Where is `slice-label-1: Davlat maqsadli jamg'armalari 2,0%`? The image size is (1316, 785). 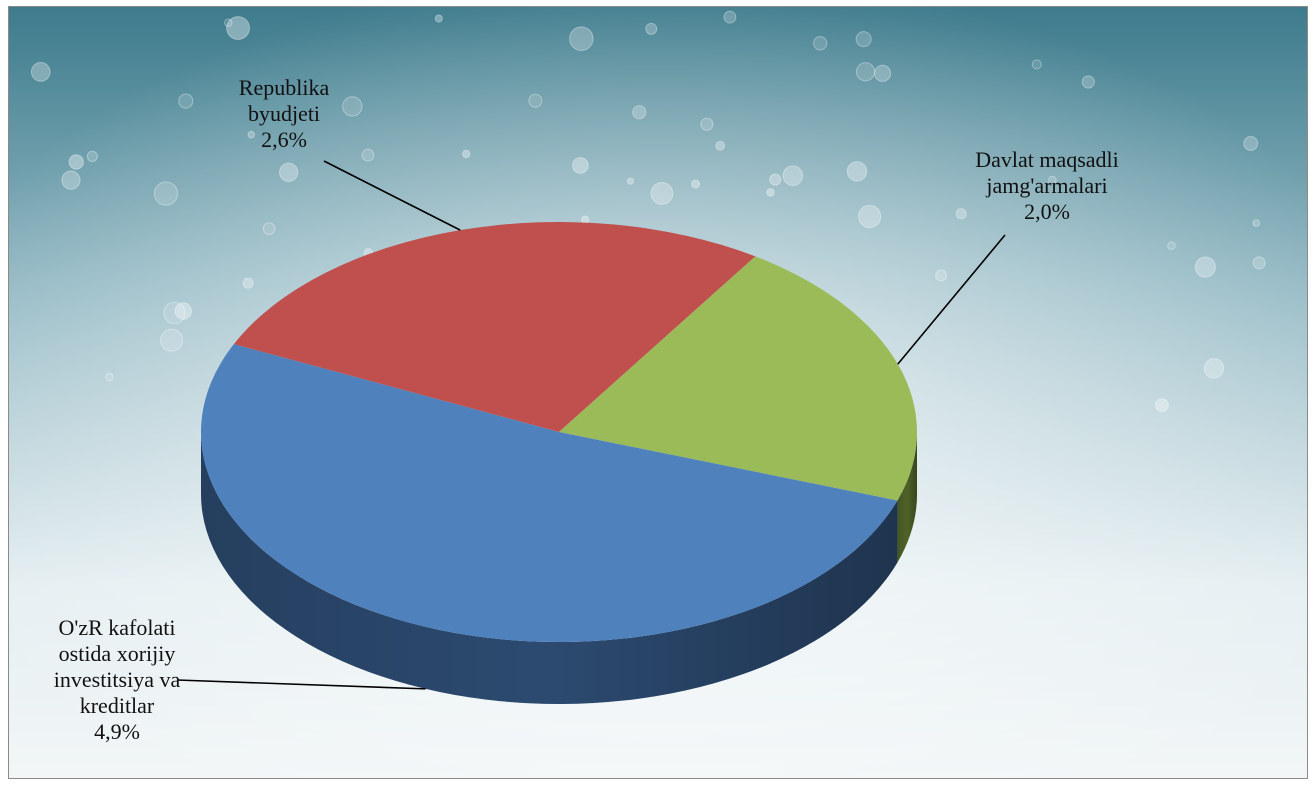 slice-label-1: Davlat maqsadli jamg'armalari 2,0% is located at coordinates (1047, 185).